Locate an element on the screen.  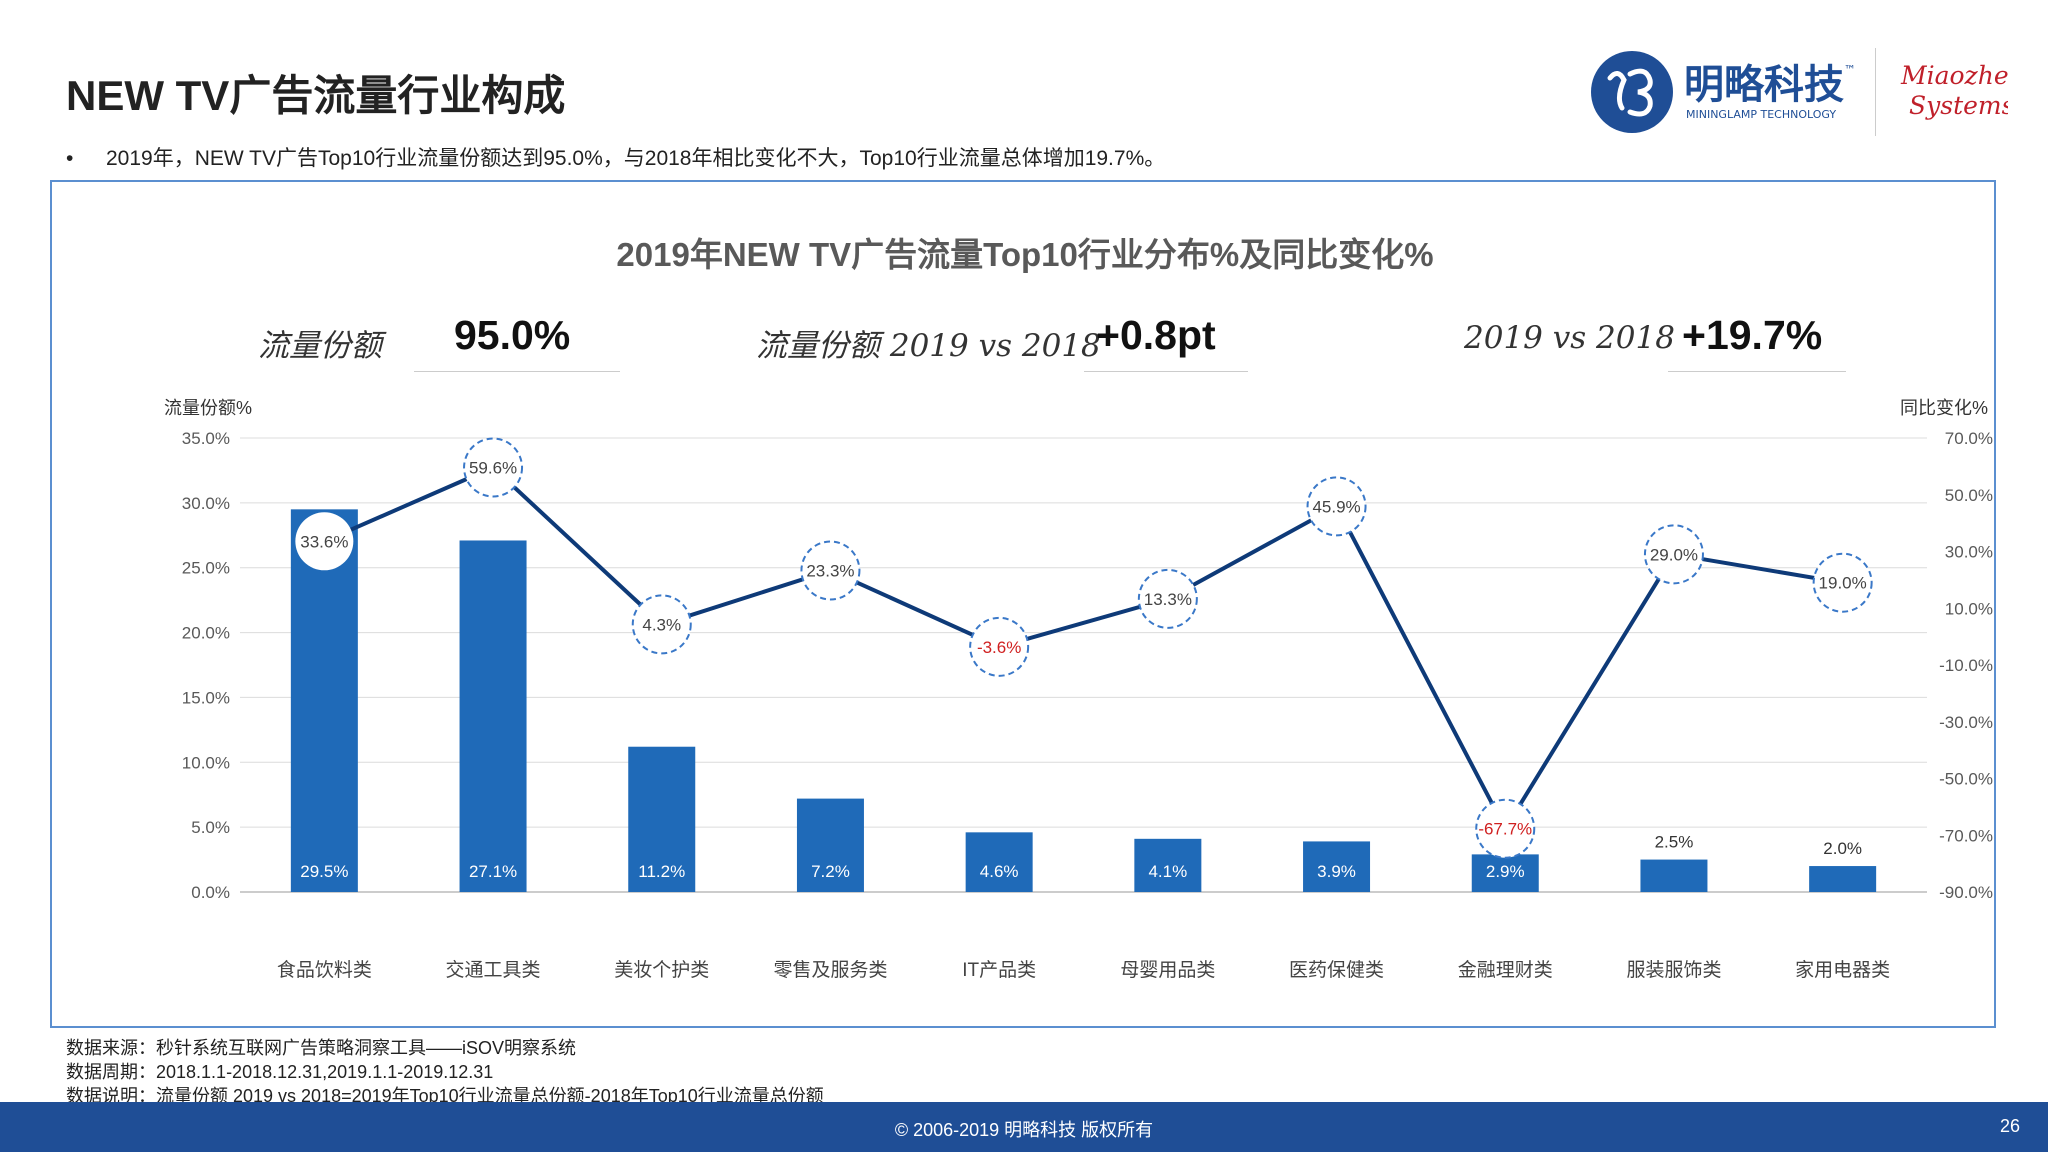
left-tick-label: 0.0% is located at coordinates (210, 892).